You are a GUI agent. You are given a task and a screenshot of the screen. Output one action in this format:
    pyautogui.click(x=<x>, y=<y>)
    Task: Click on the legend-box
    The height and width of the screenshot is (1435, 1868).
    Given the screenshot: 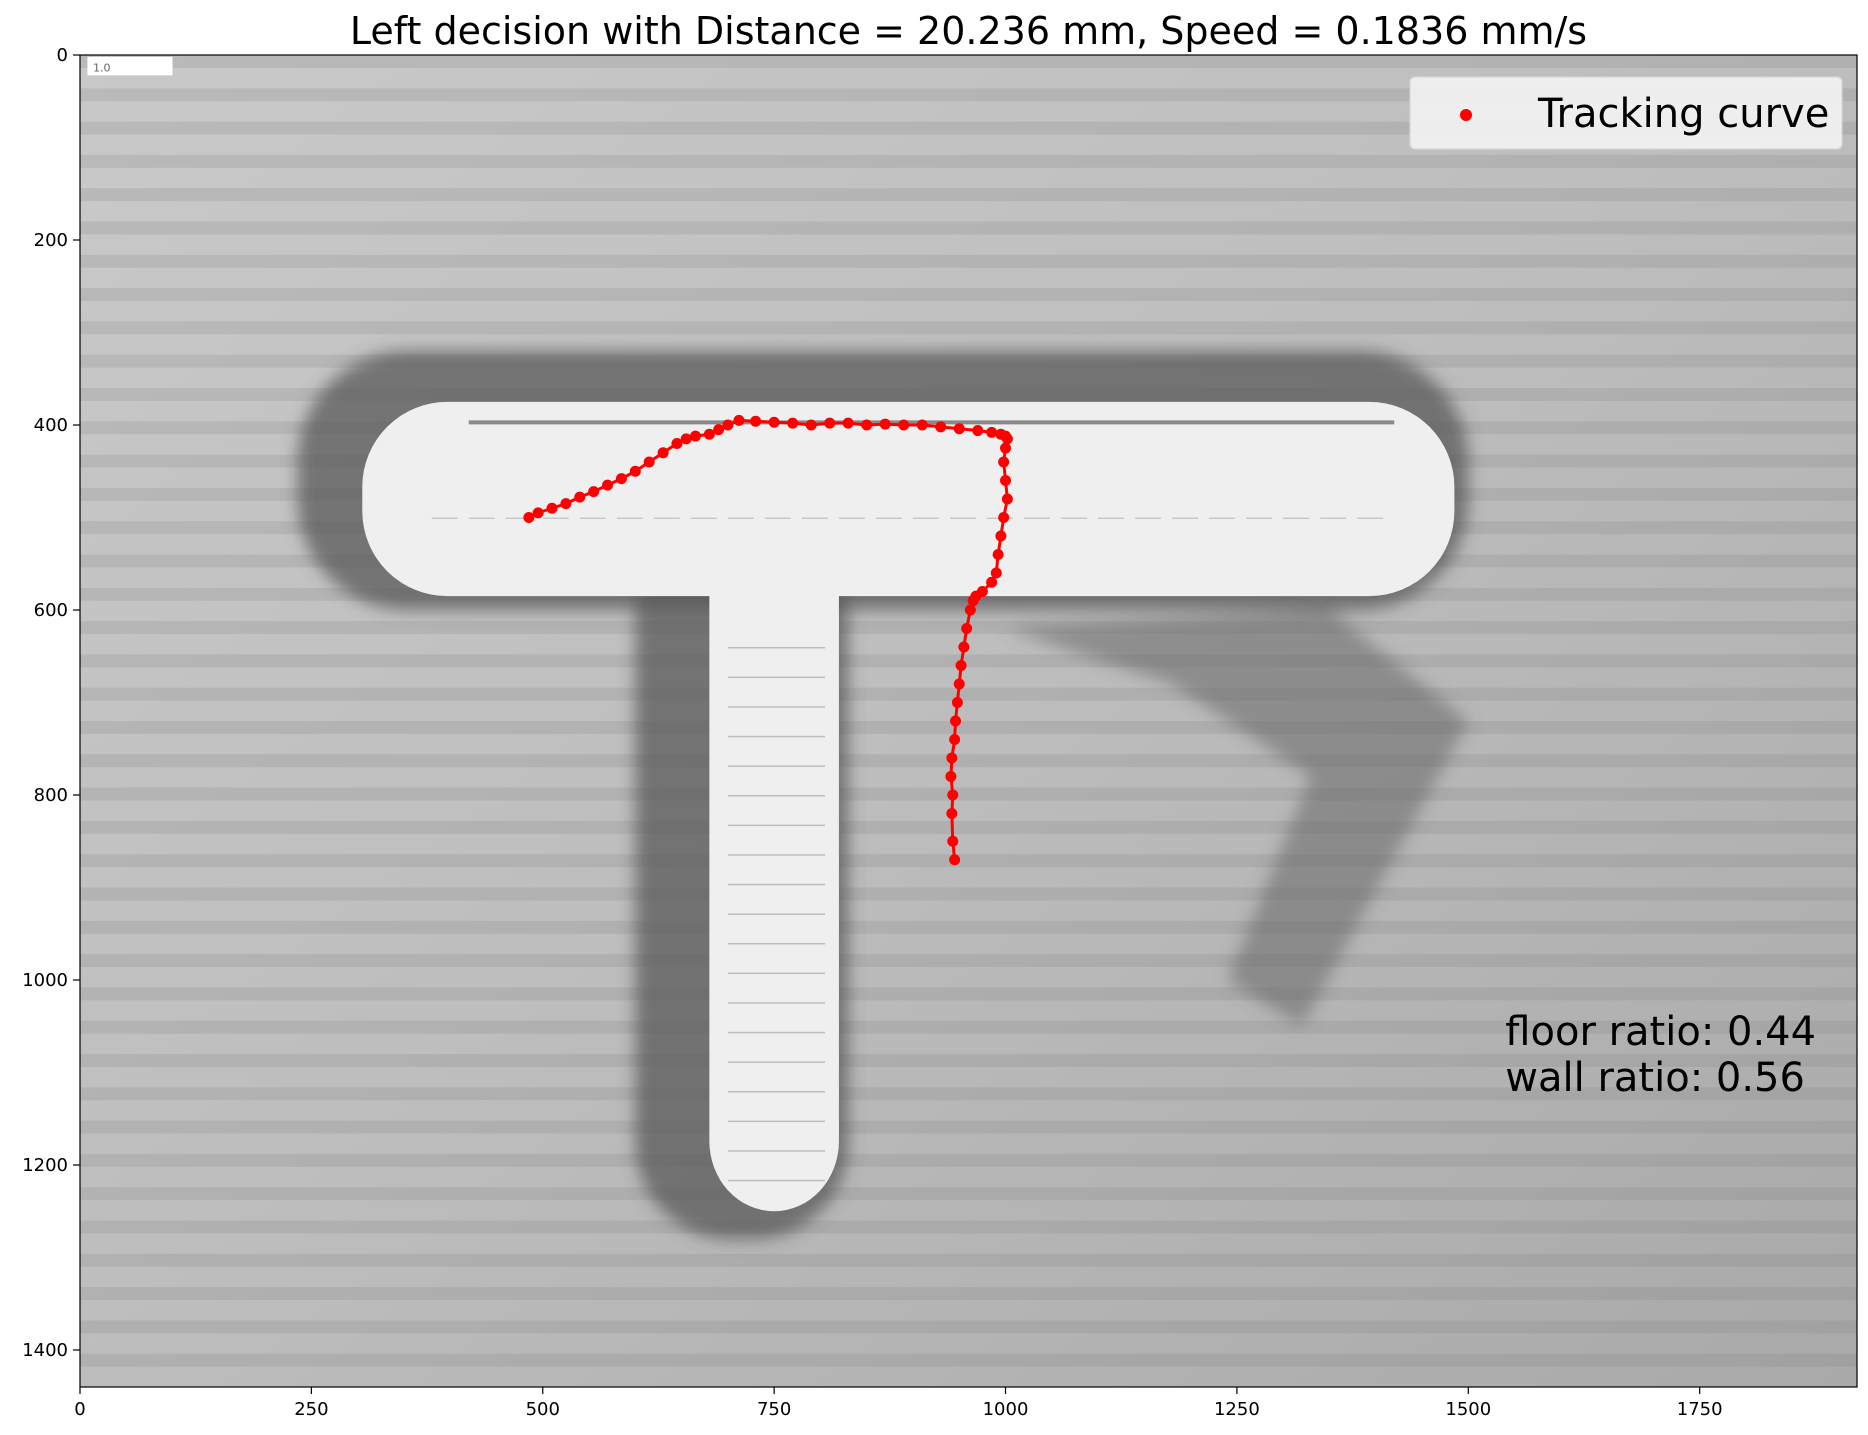 What is the action you would take?
    pyautogui.click(x=1626, y=113)
    